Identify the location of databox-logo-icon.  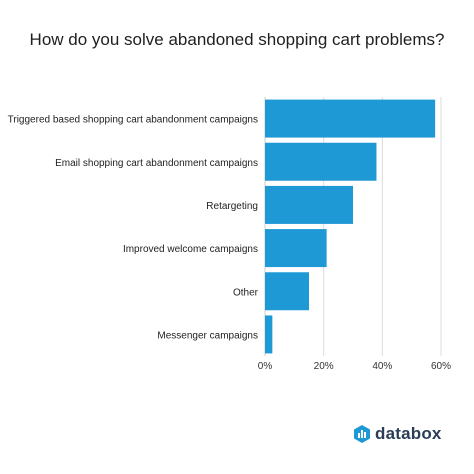
(362, 434).